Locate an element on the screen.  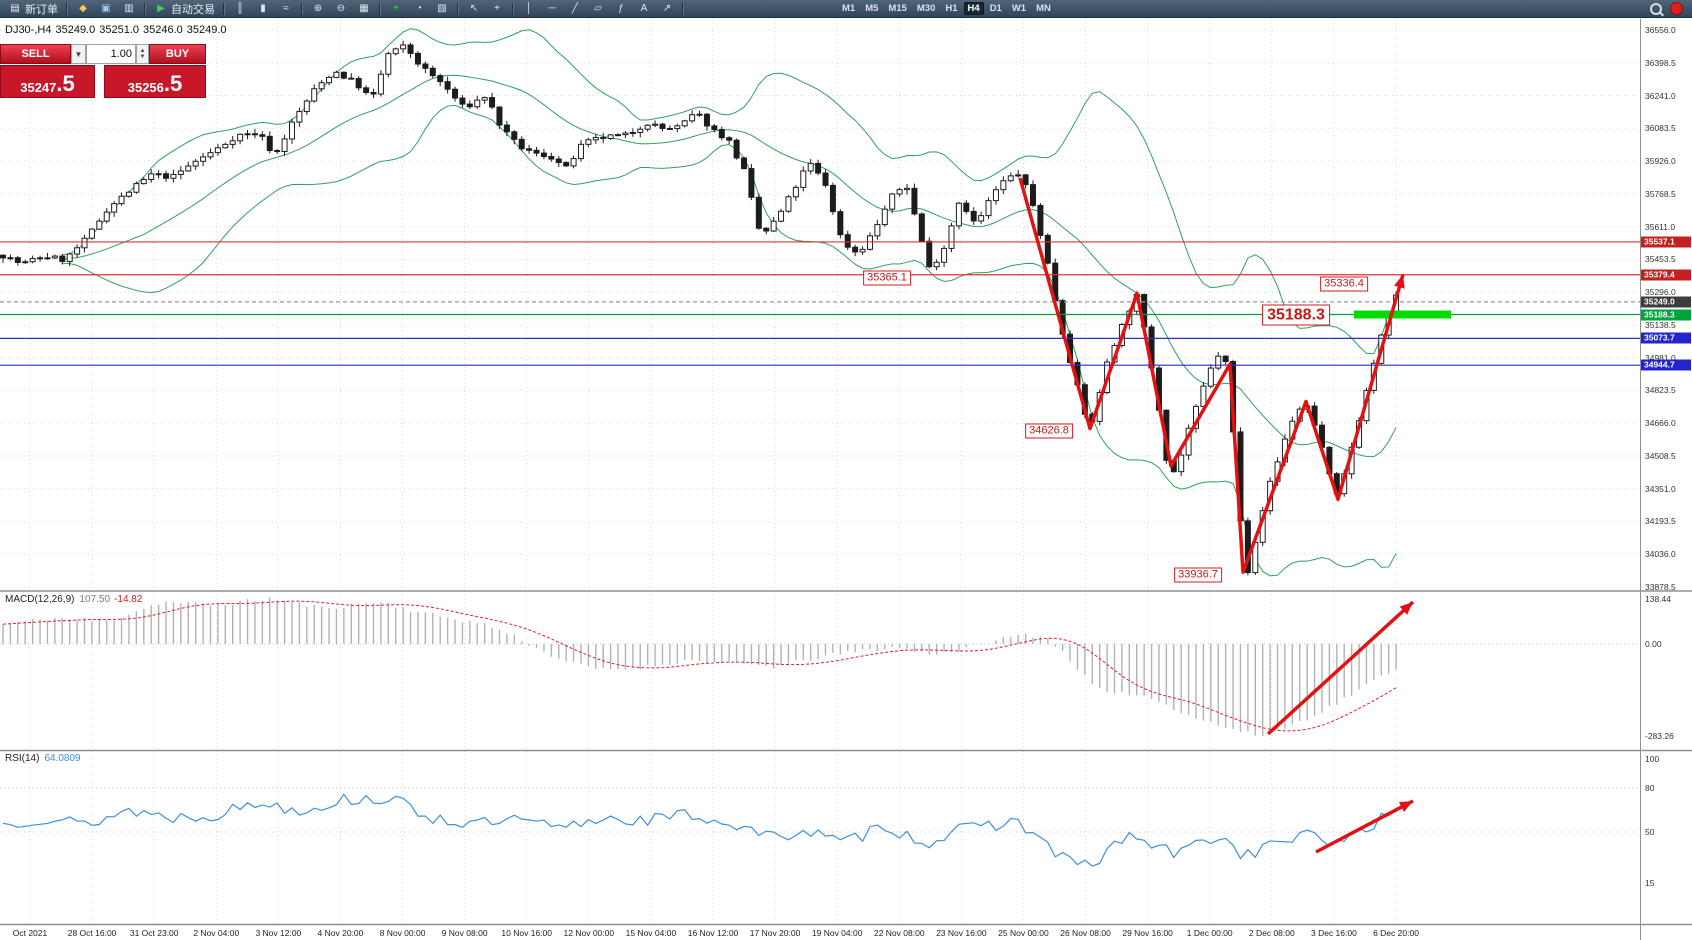
trendline-icon: ╱ is located at coordinates (575, 9).